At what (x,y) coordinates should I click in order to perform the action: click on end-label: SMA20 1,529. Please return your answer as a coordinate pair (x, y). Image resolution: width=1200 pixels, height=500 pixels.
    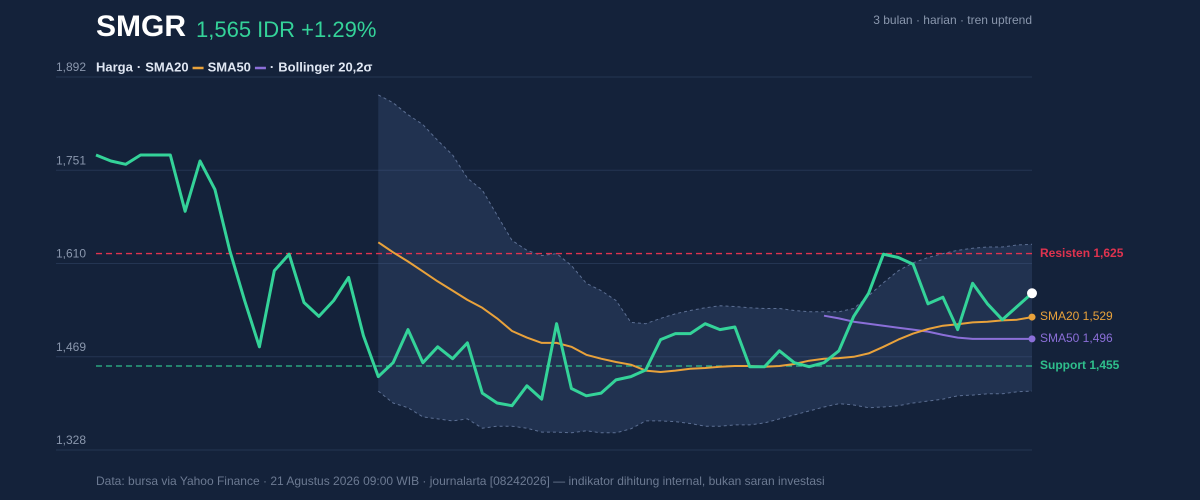
    Looking at the image, I should click on (1076, 316).